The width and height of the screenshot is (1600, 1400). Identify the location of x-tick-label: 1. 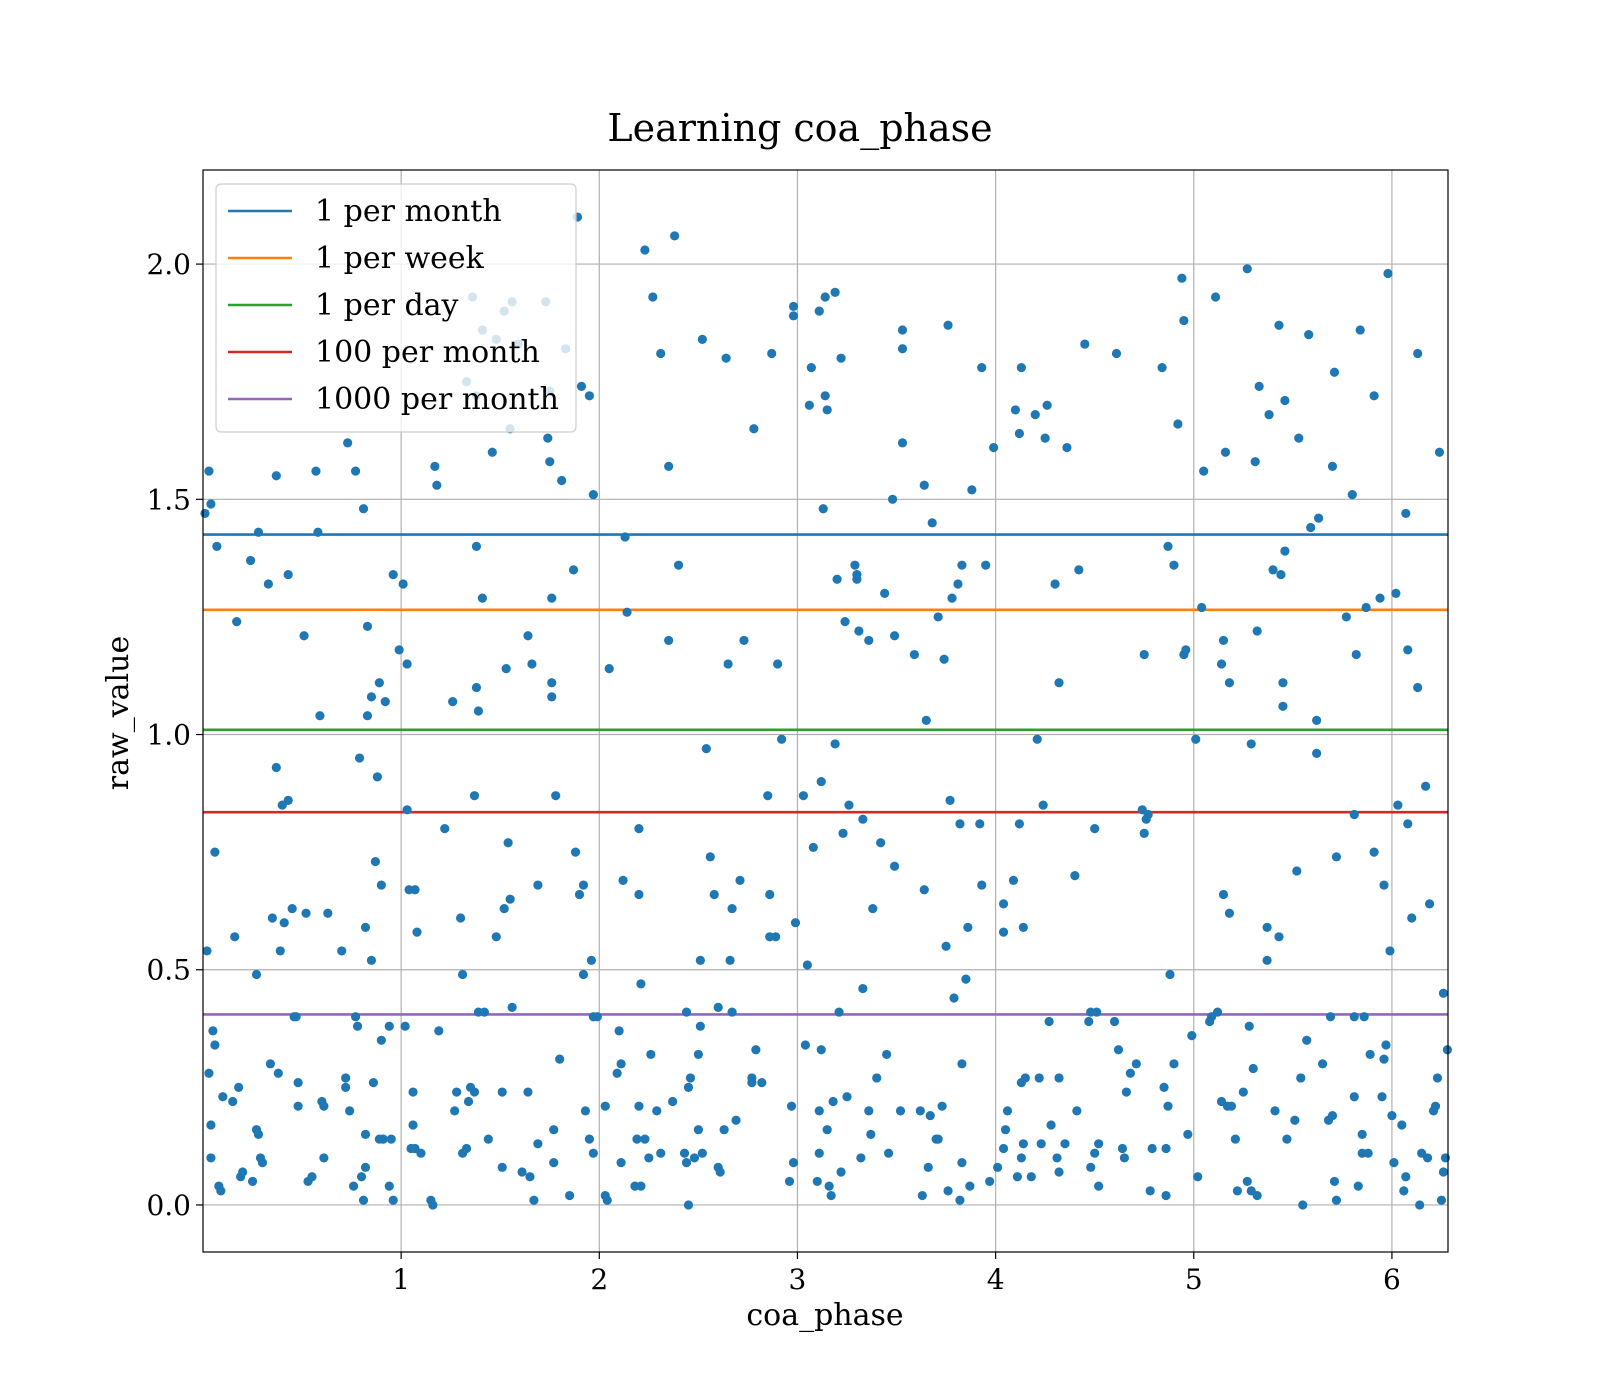
(401, 1279).